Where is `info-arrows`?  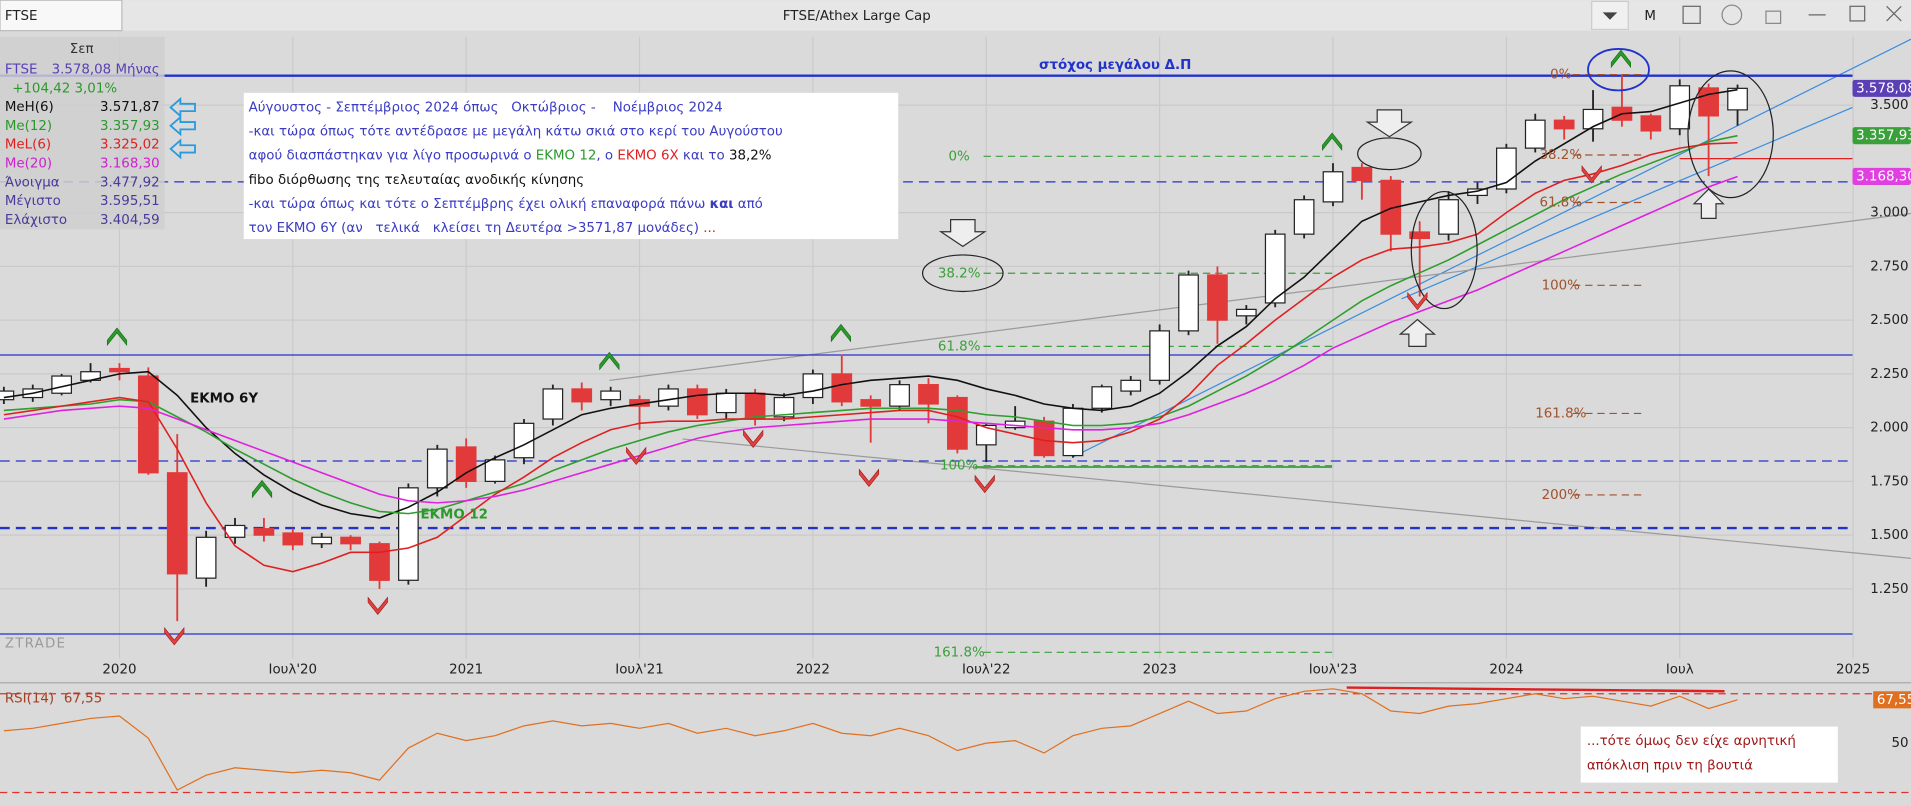 info-arrows is located at coordinates (182, 128).